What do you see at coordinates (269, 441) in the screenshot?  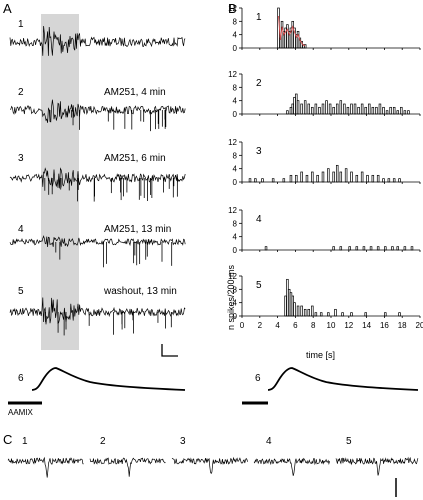 I see `event-number-4: 4` at bounding box center [269, 441].